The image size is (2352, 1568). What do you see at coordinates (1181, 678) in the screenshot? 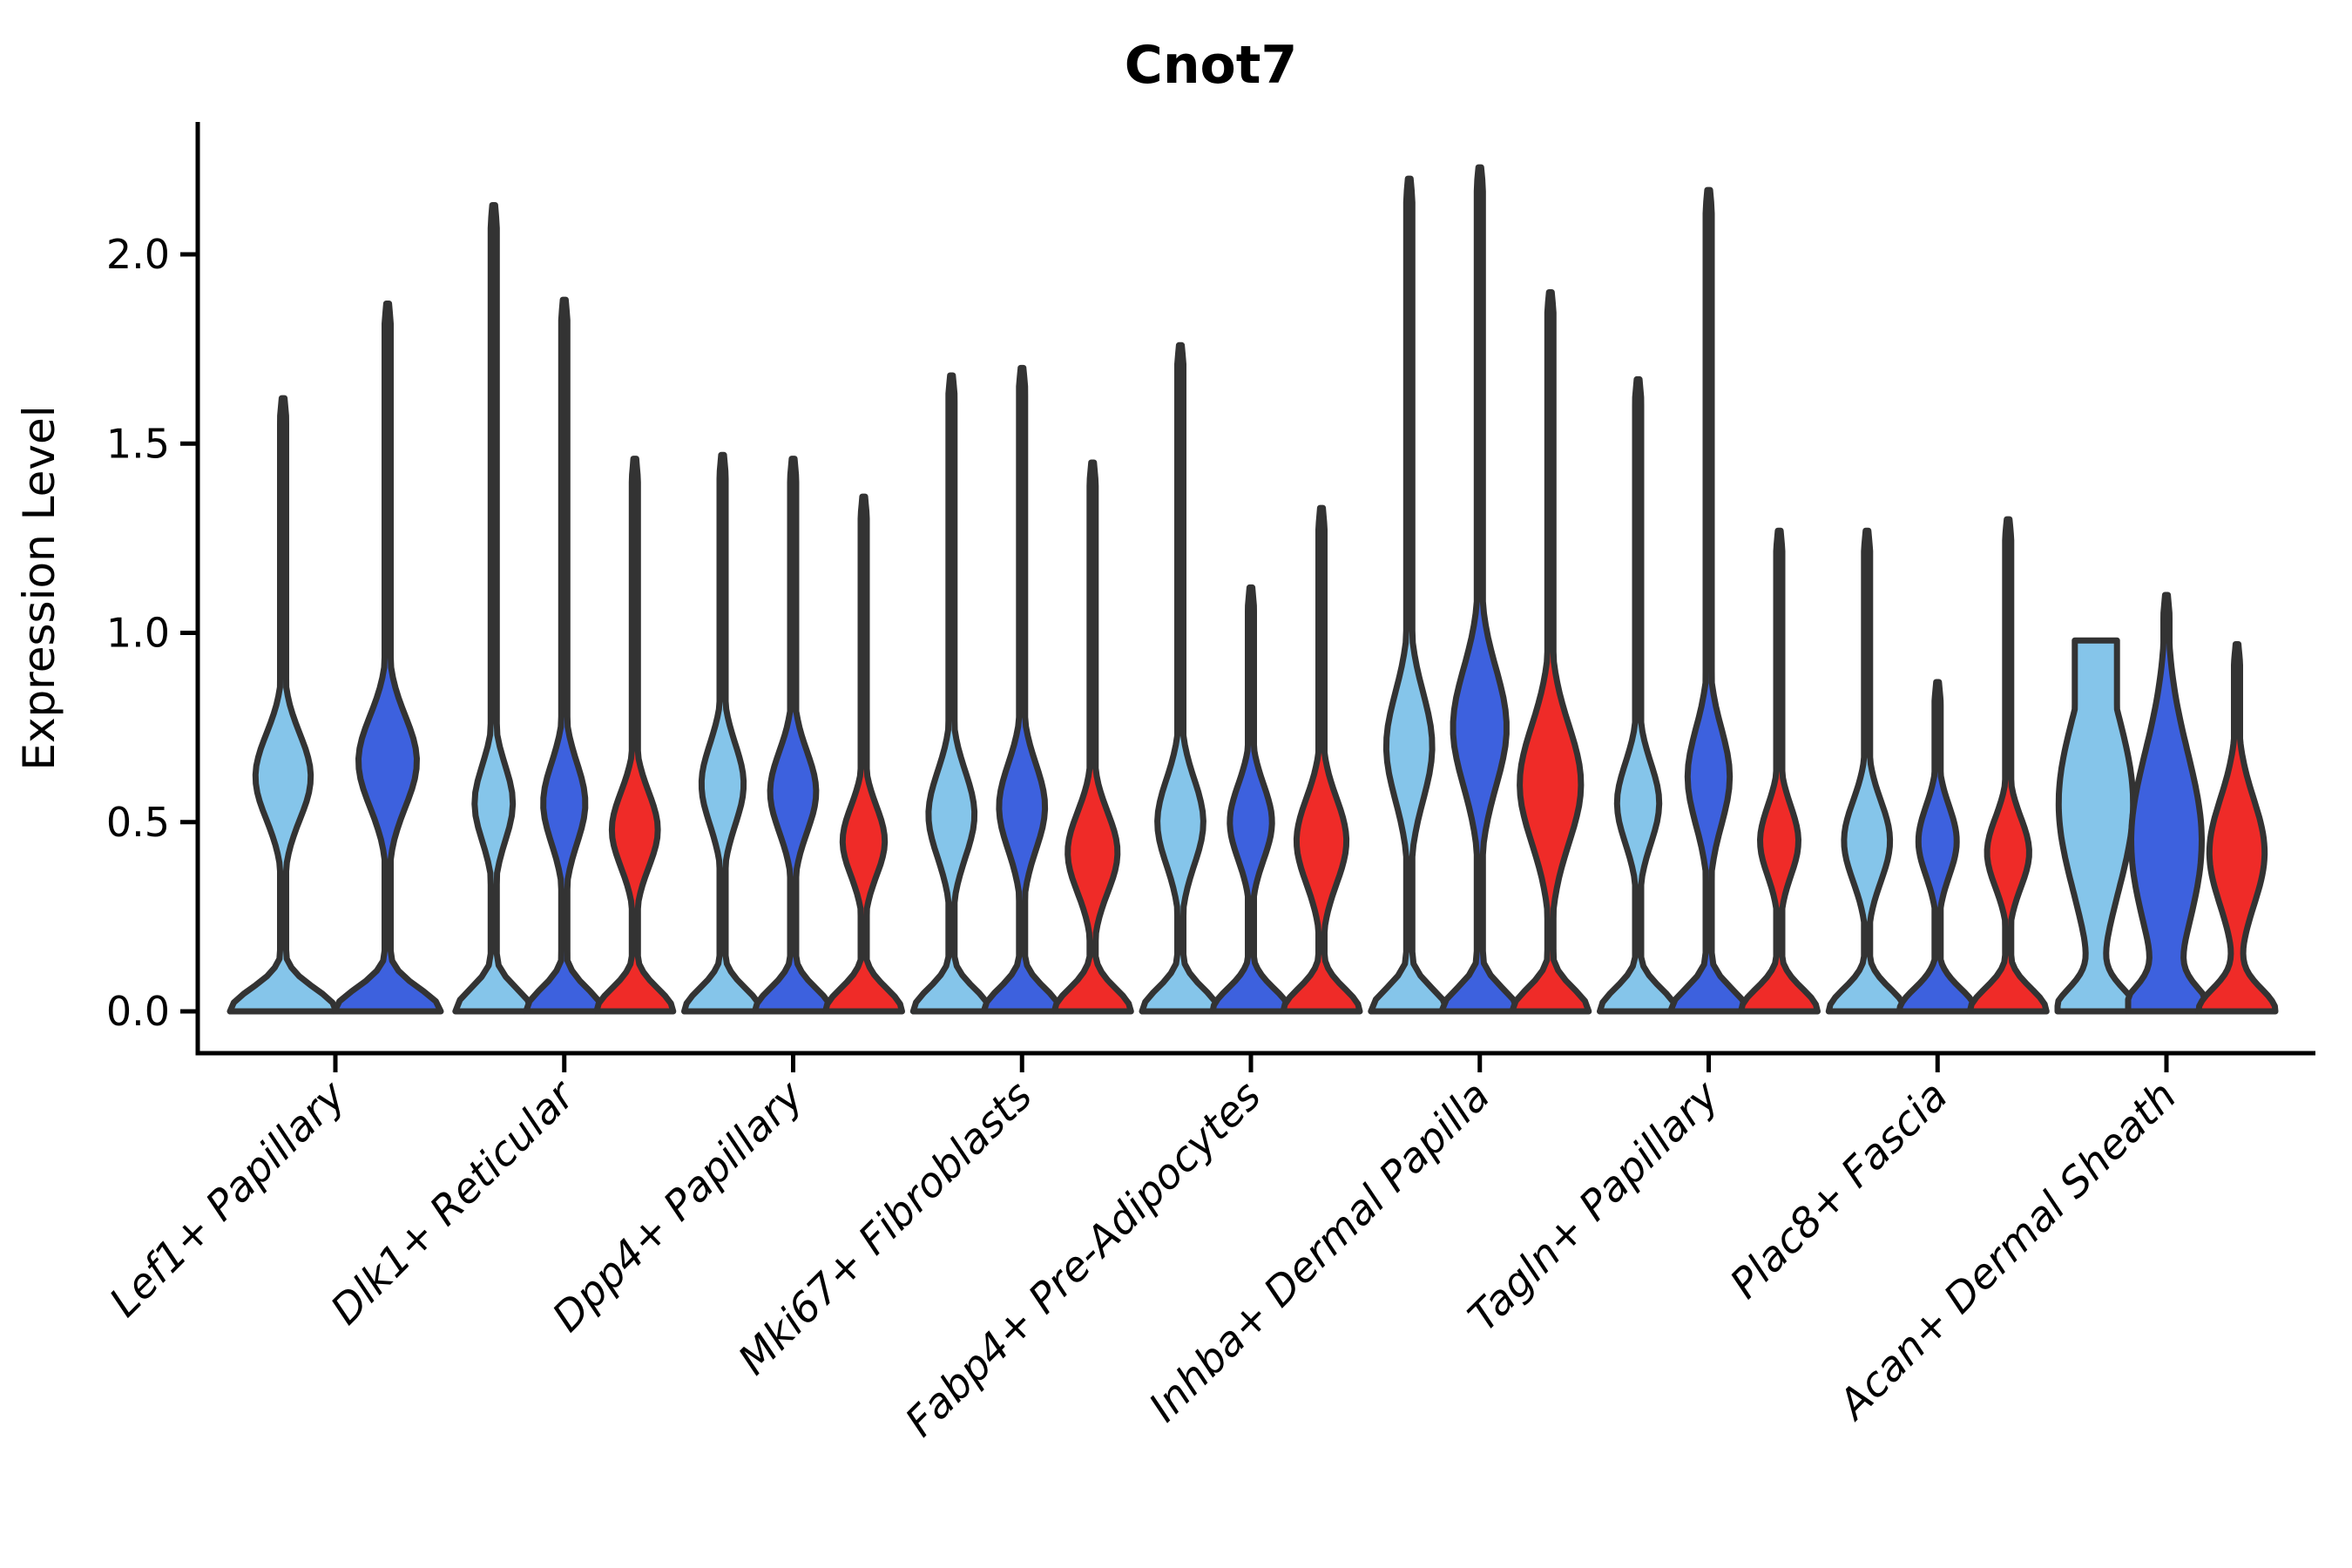
I see `violin-fabp4-pre-adipocytes-light_blue` at bounding box center [1181, 678].